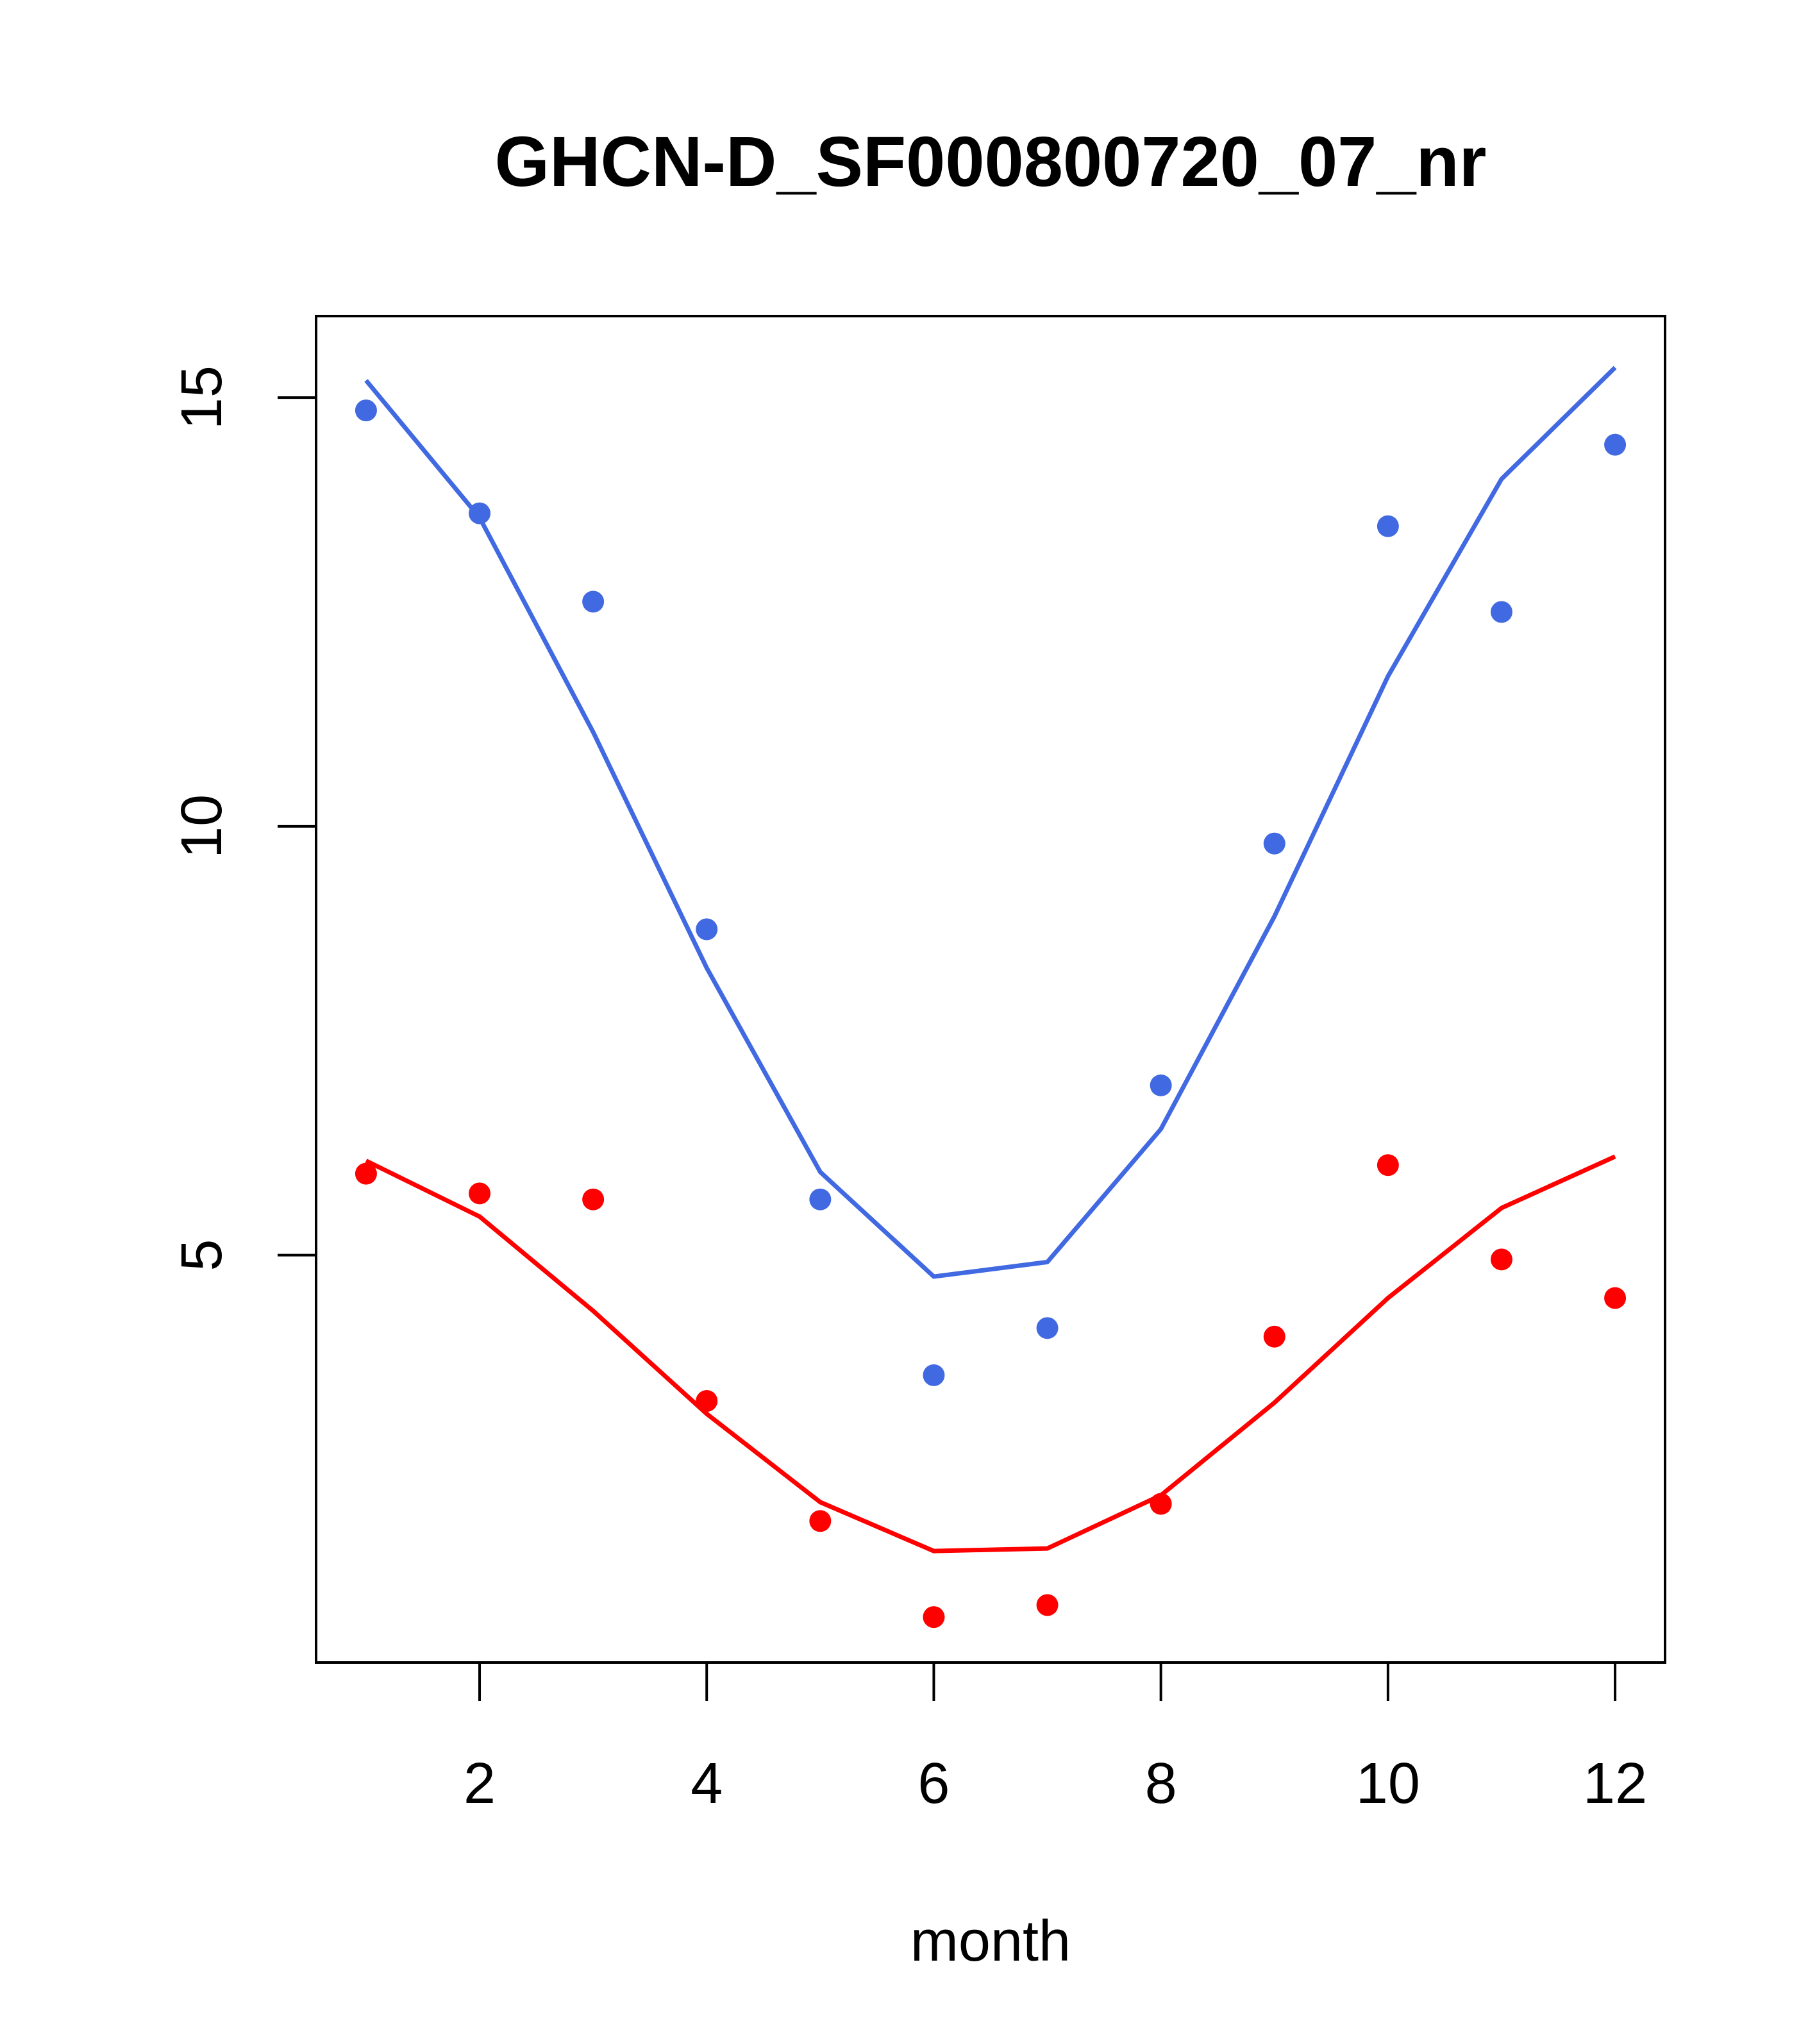  Describe the element at coordinates (1055, 1739) in the screenshot. I see `x-axis: 2 4 6 8 10 12` at that location.